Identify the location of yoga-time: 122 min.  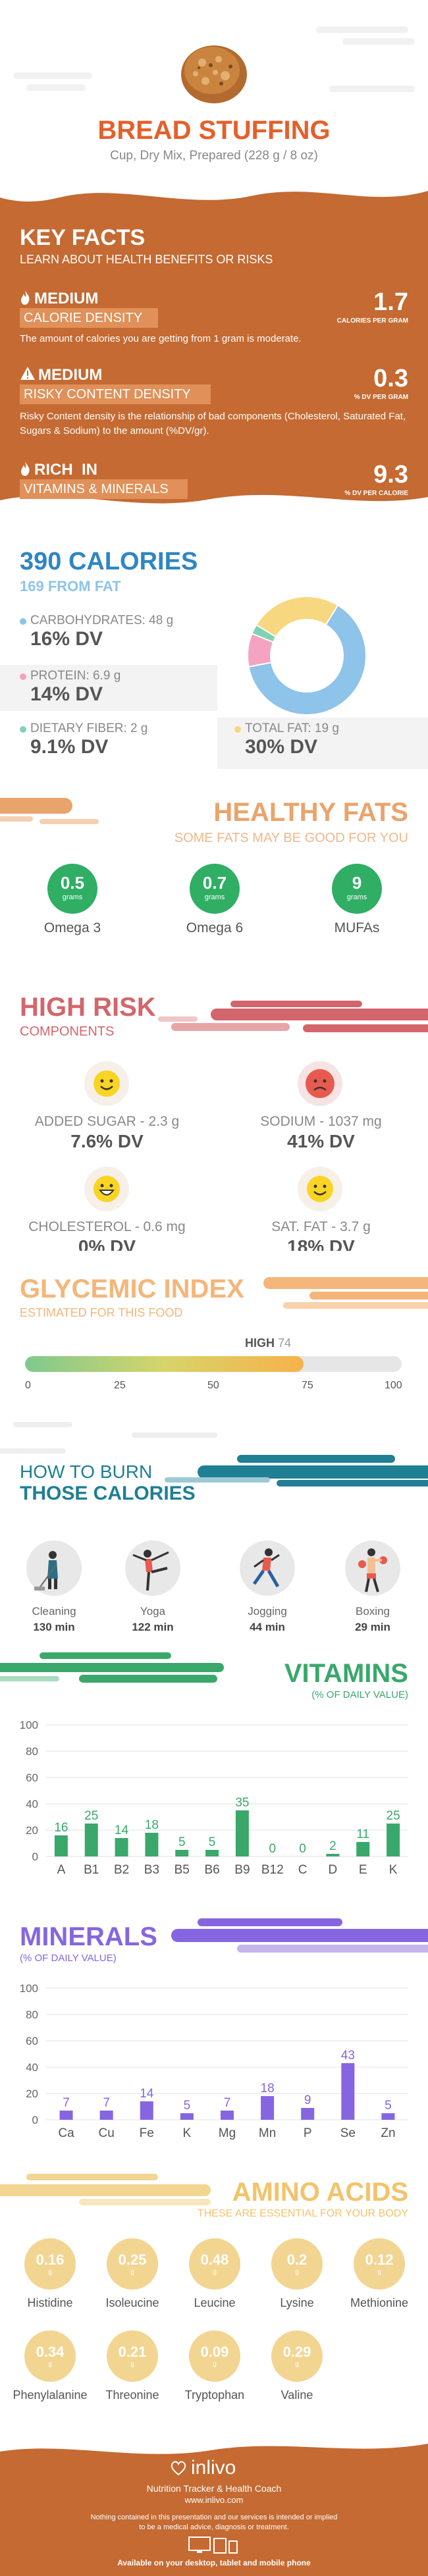
(153, 1627).